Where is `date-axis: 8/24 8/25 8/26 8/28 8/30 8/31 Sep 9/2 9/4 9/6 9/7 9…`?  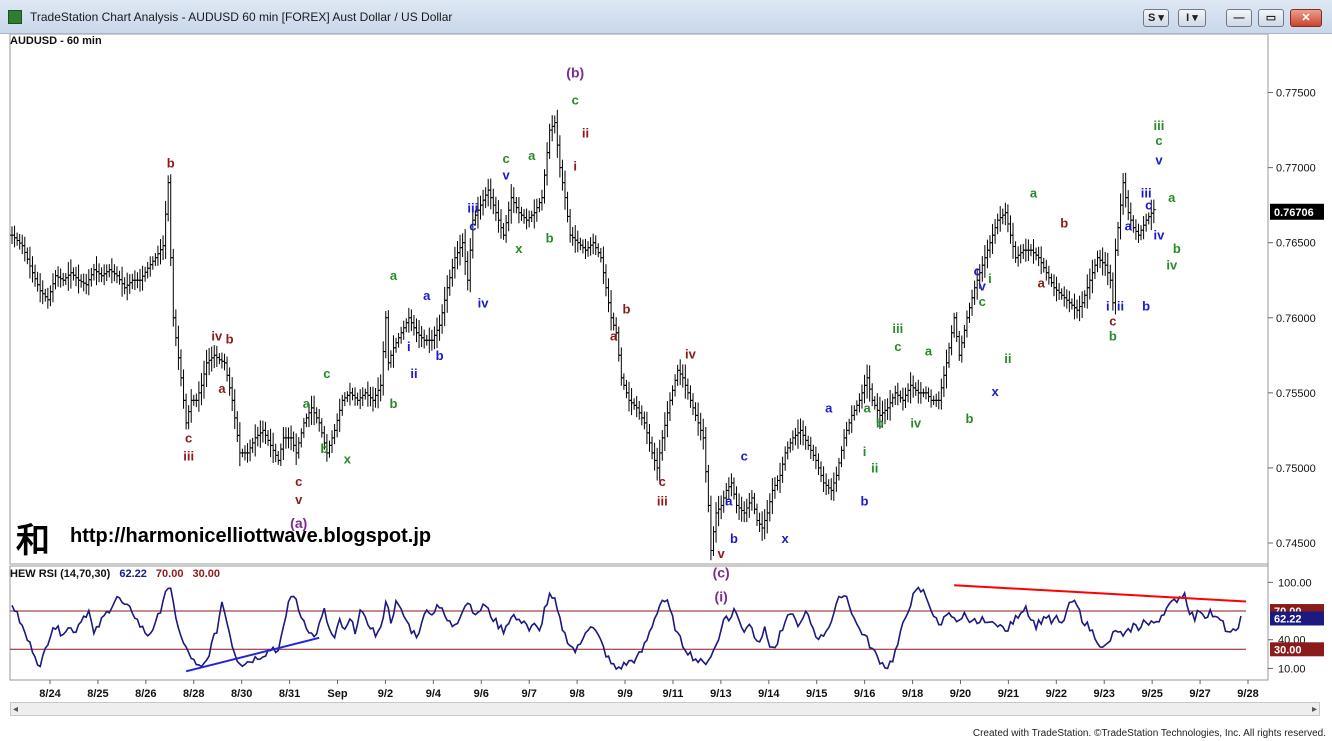
date-axis: 8/24 8/25 8/26 8/28 8/30 8/31 Sep 9/2 9/4 9/6 9/7 9… is located at coordinates (649, 690).